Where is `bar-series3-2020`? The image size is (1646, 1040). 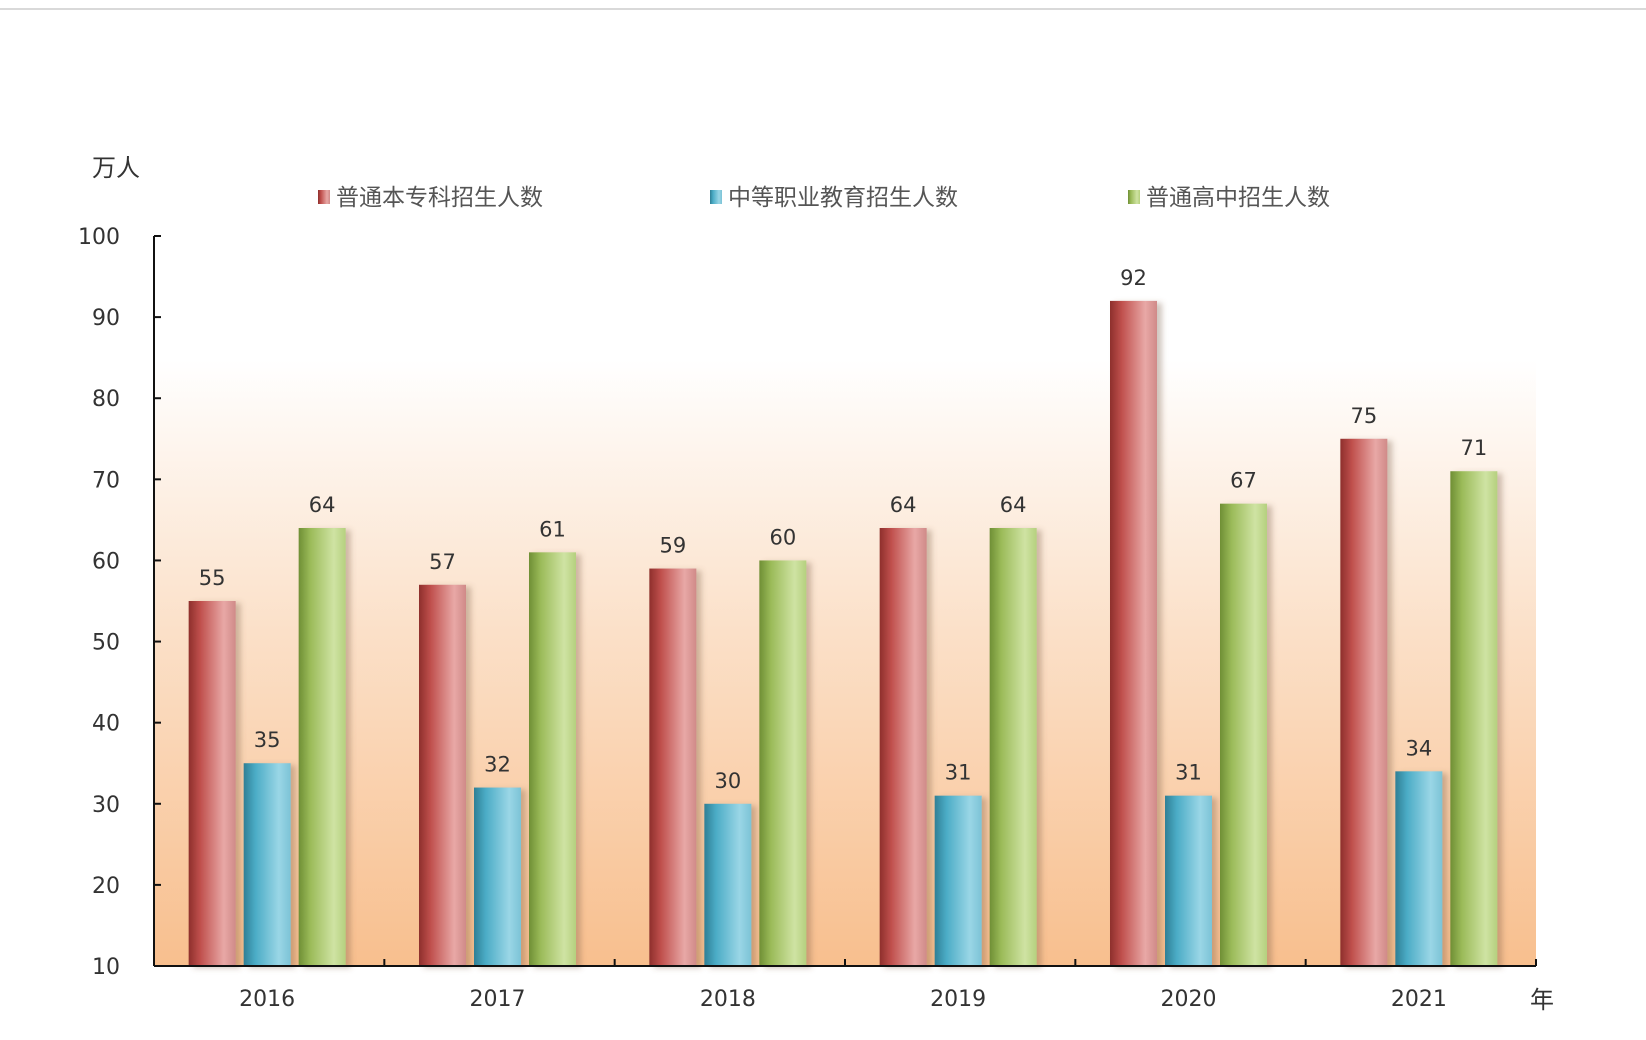
bar-series3-2020 is located at coordinates (1243, 734).